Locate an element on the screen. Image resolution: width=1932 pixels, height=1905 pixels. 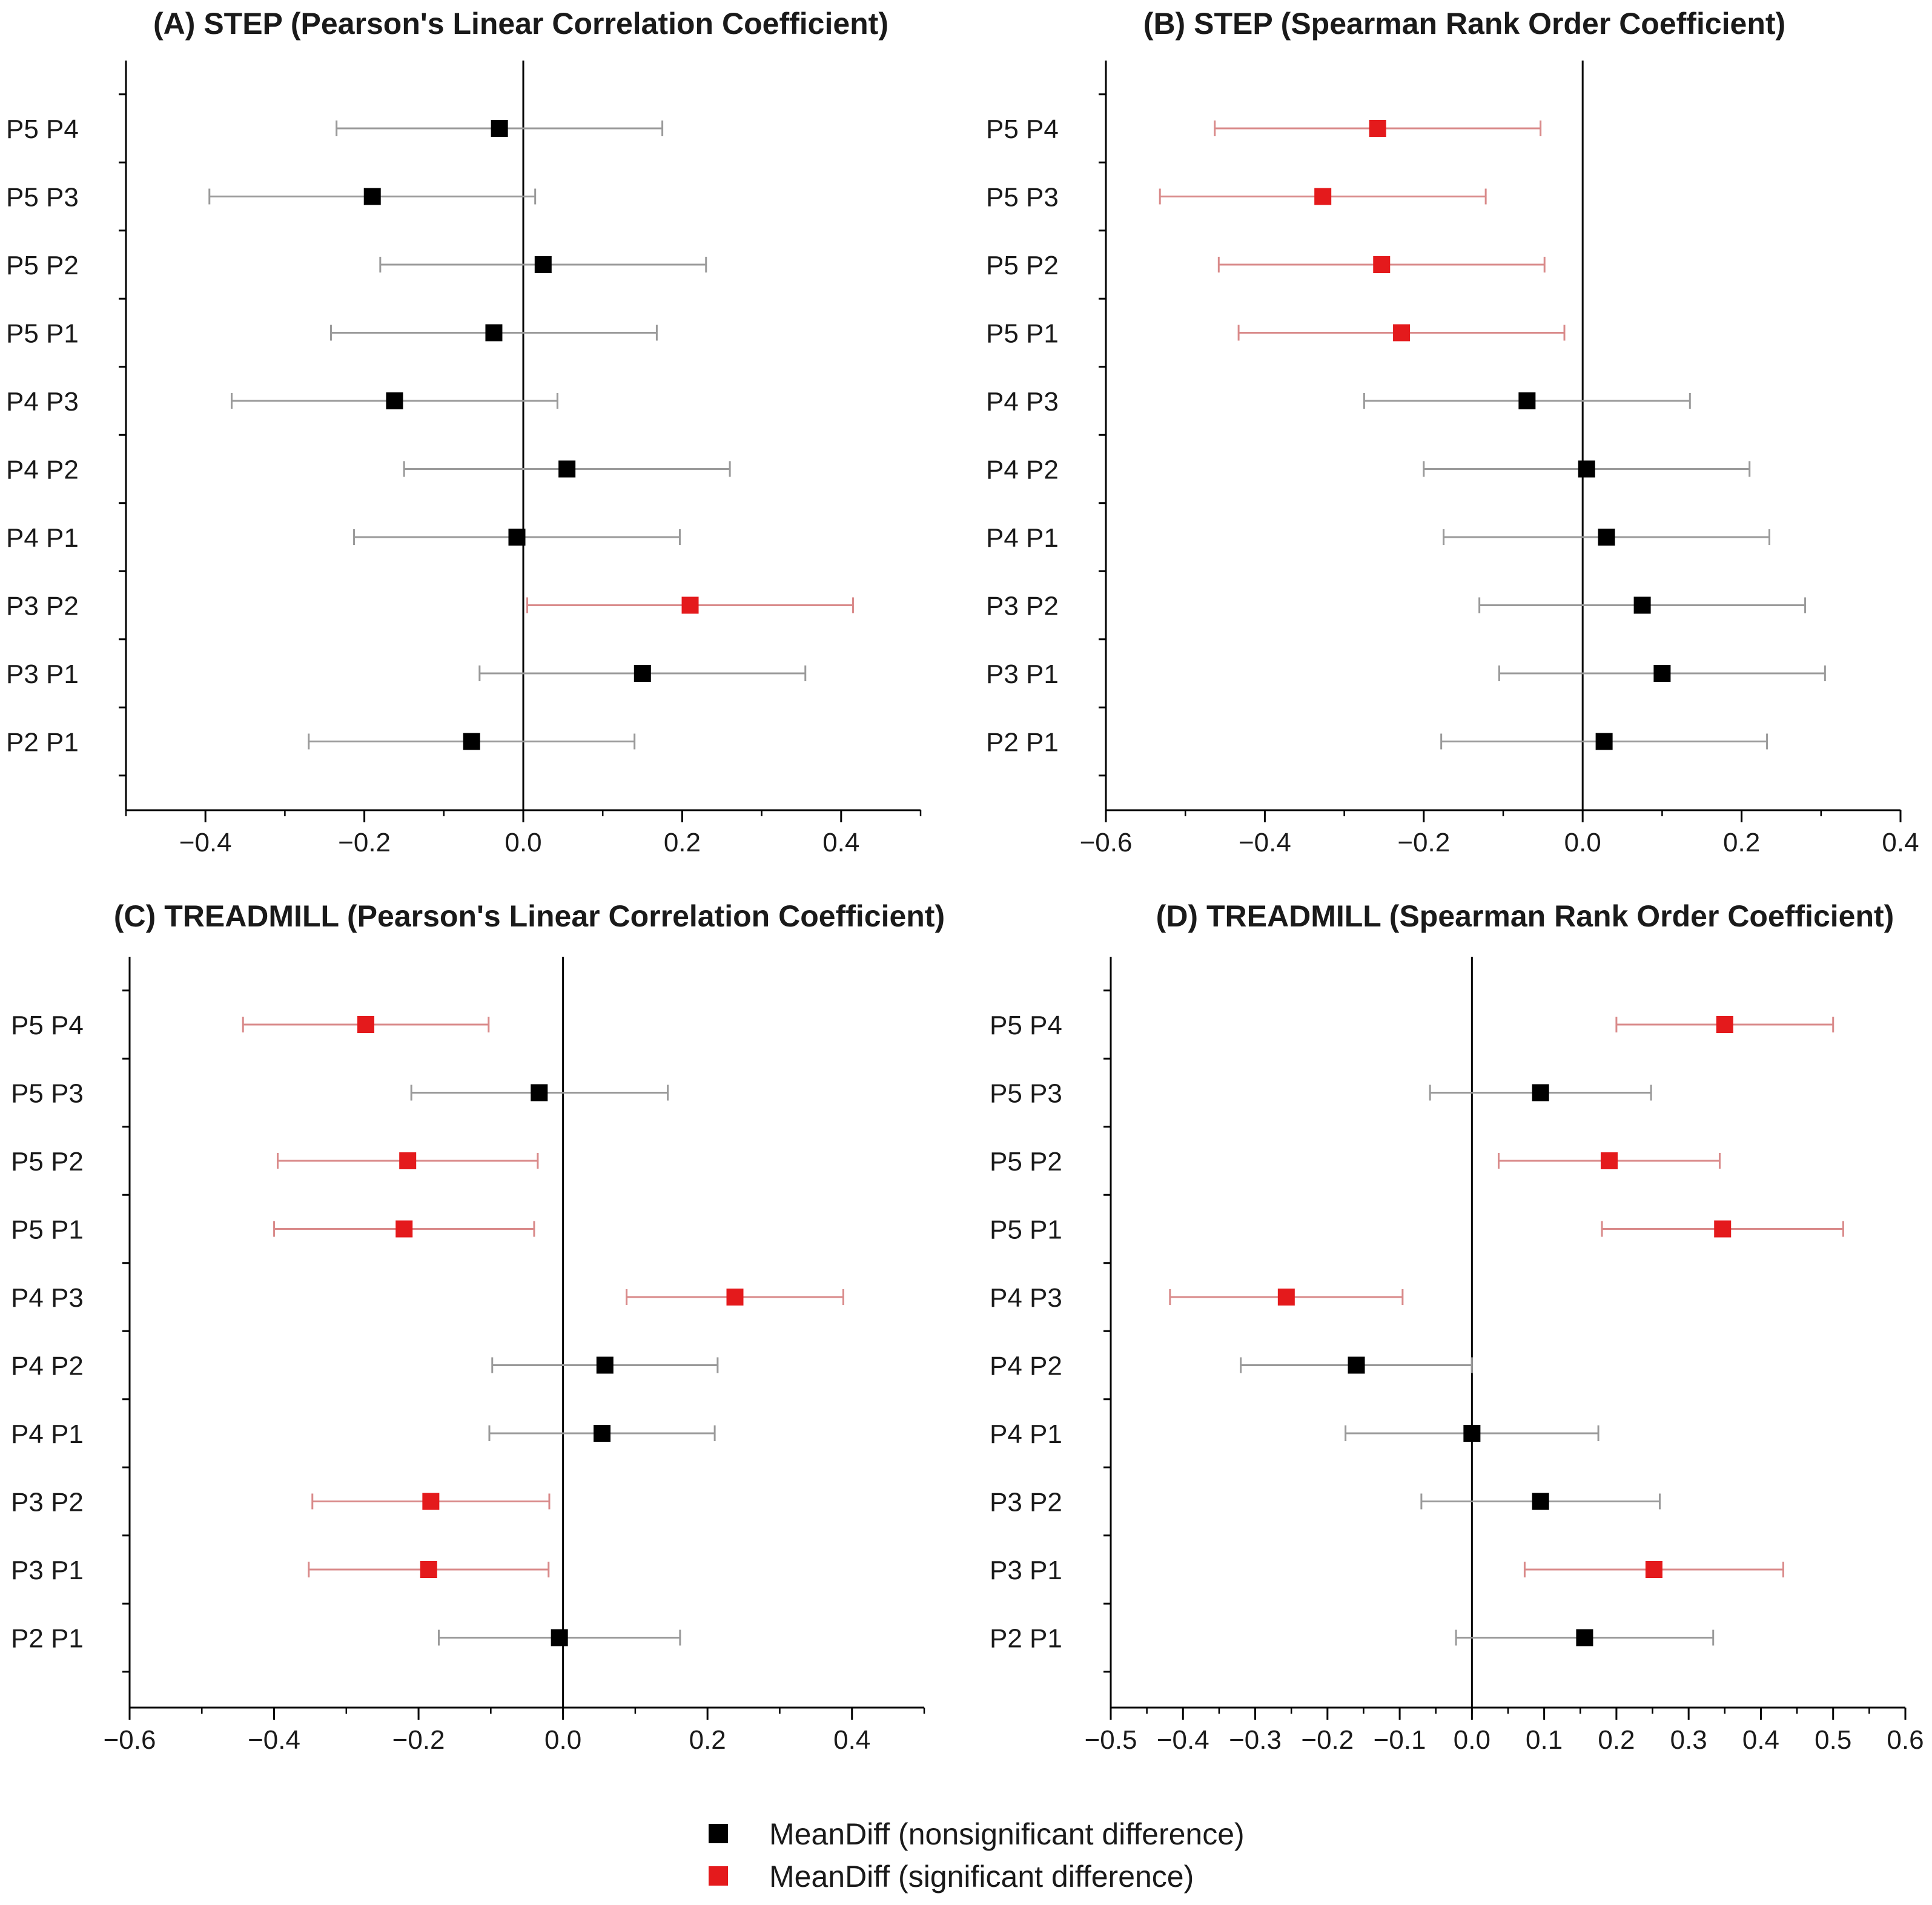
legend-sig-marker is located at coordinates (719, 1876).